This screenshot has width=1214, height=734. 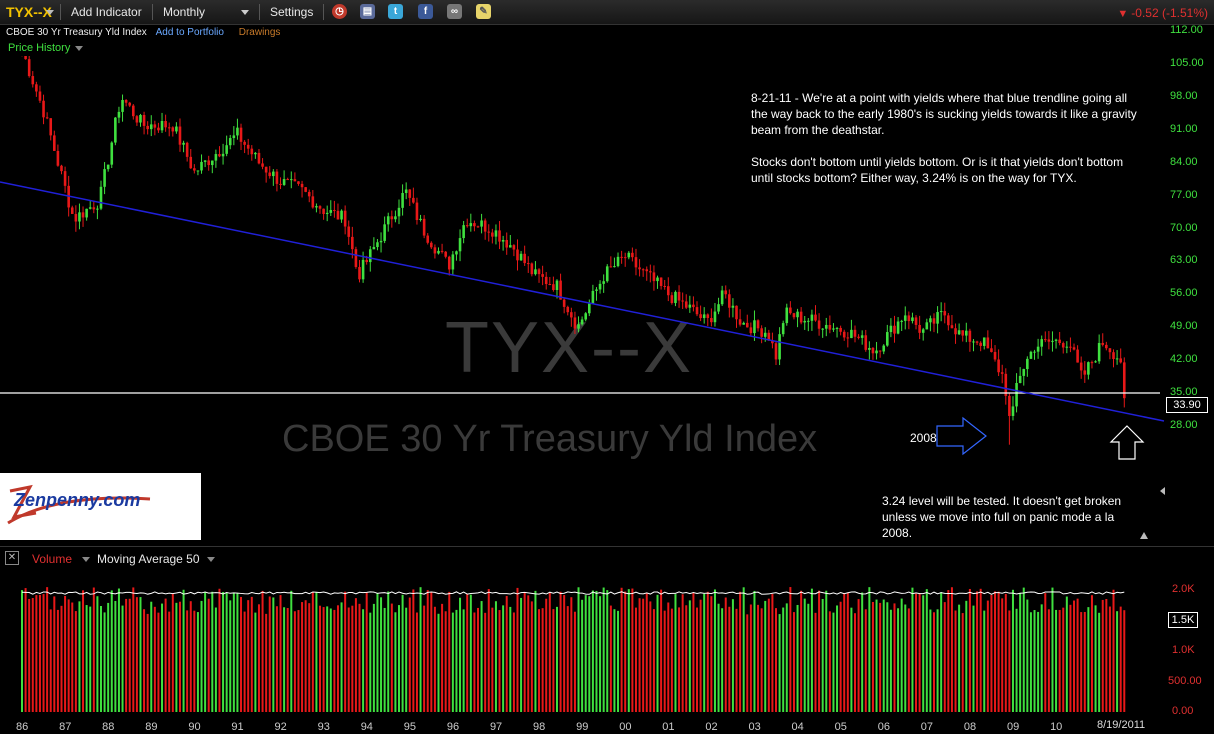 What do you see at coordinates (454, 11) in the screenshot?
I see `link-icon: ∞` at bounding box center [454, 11].